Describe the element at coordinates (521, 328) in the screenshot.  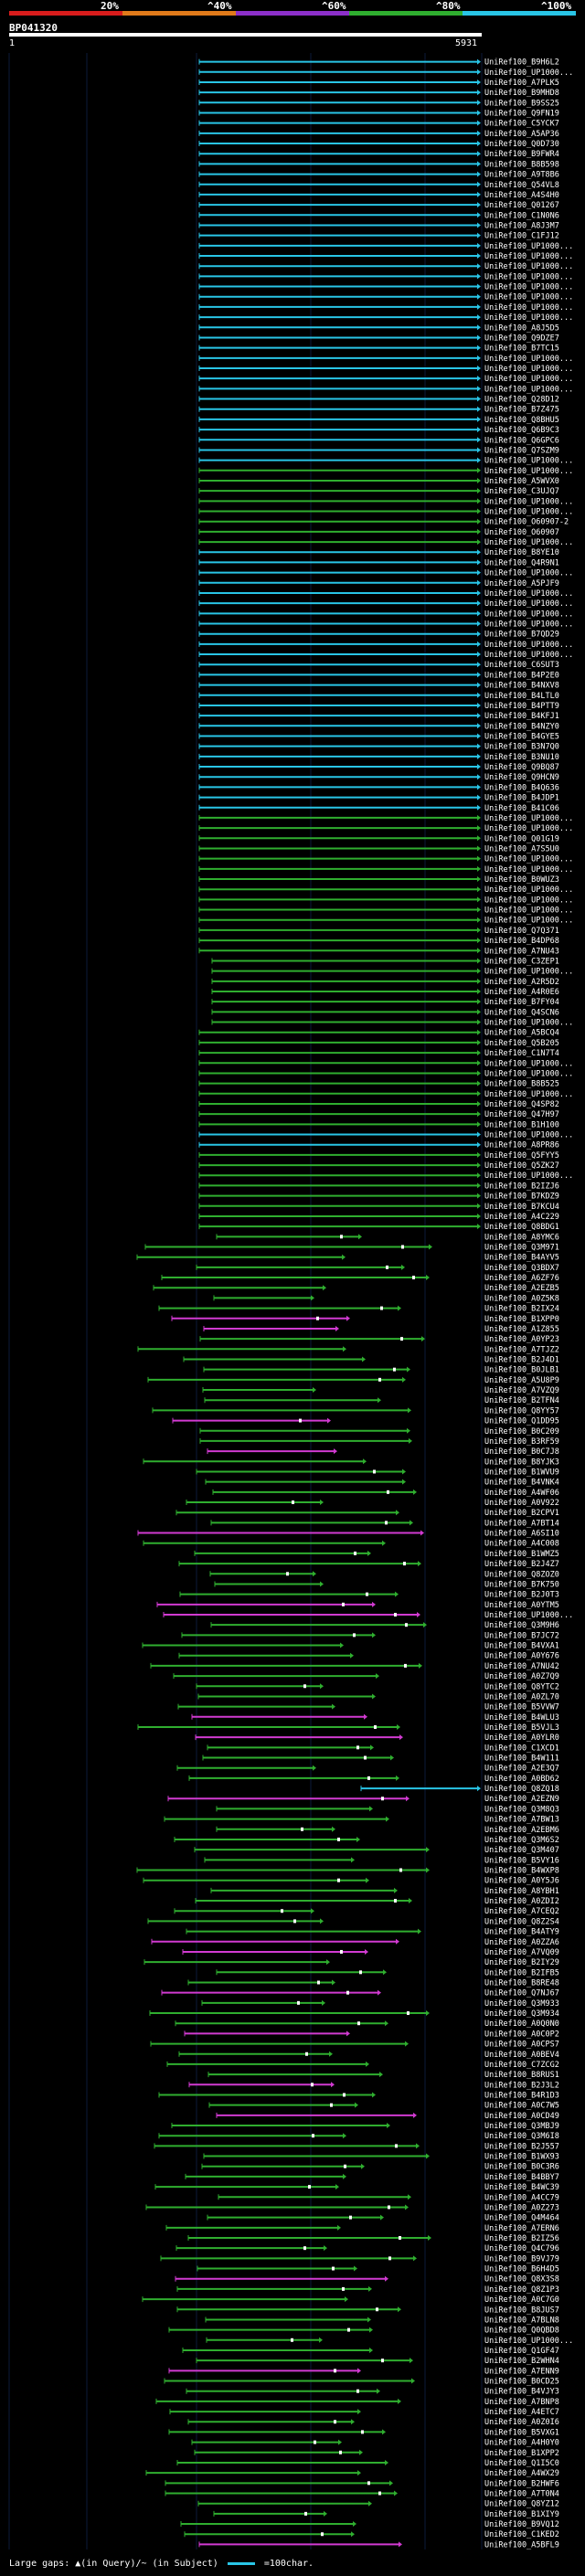
I see `hit-label: UniRef100_A8J5D5` at that location.